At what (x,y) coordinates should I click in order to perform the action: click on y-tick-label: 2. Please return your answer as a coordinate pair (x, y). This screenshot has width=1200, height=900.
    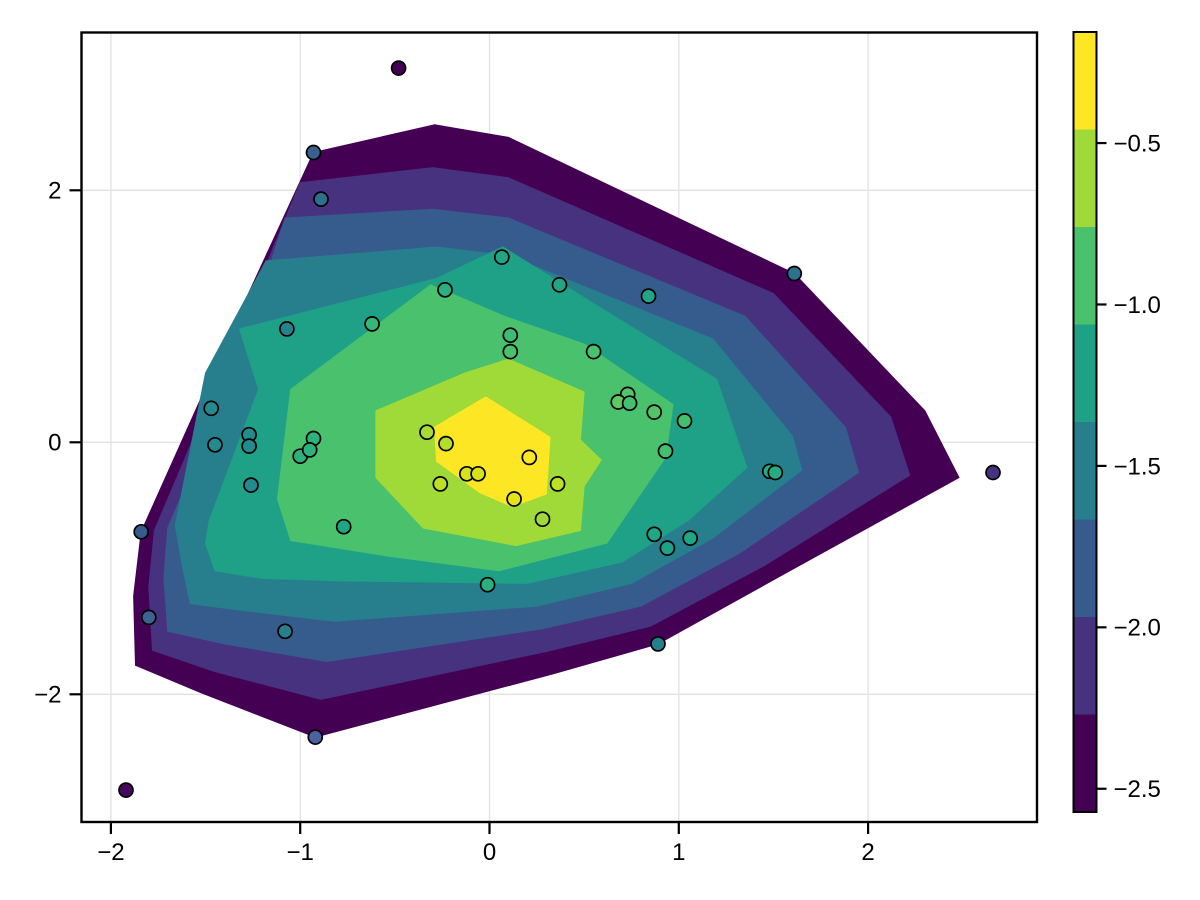
    Looking at the image, I should click on (54, 191).